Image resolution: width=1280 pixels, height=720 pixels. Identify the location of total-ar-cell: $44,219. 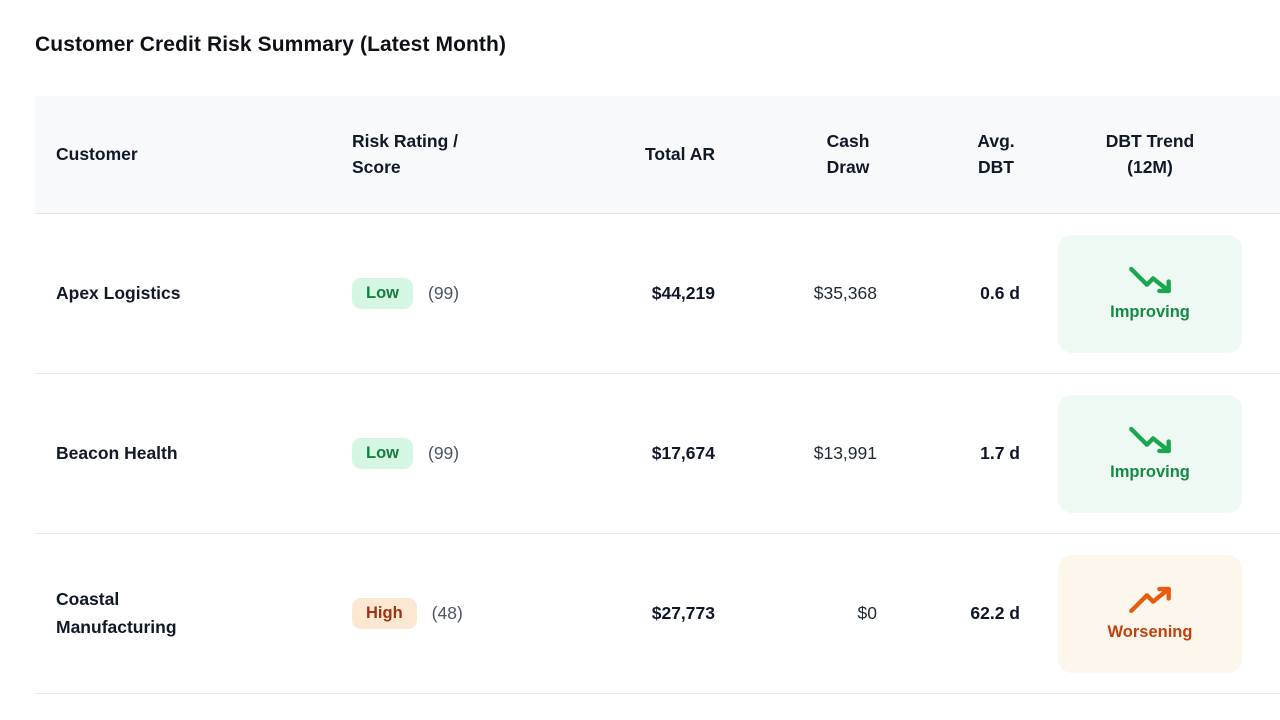
(622, 293).